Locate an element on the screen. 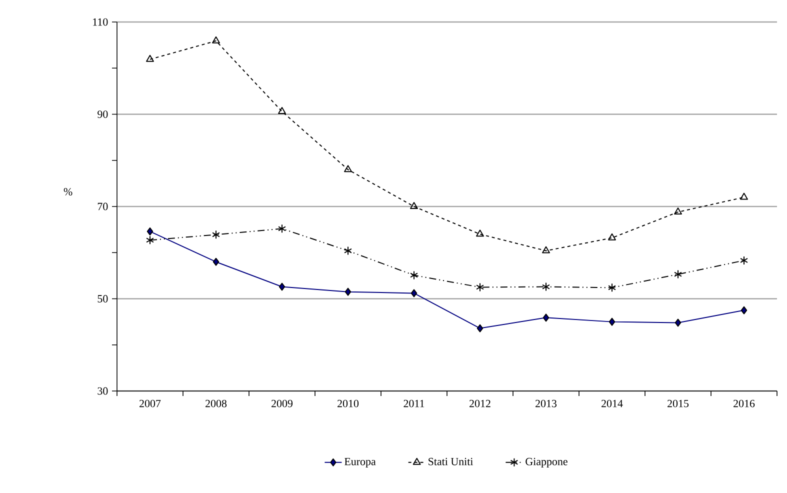  y-tick-label: 90 is located at coordinates (103, 114).